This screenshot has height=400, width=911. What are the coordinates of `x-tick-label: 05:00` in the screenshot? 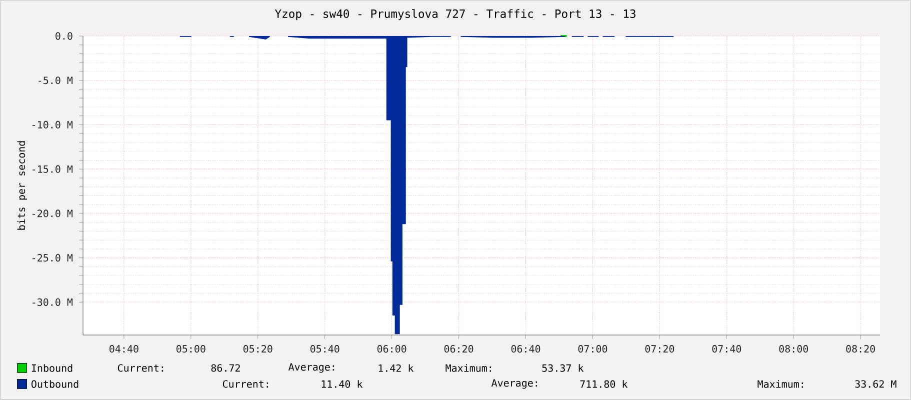 It's located at (191, 349).